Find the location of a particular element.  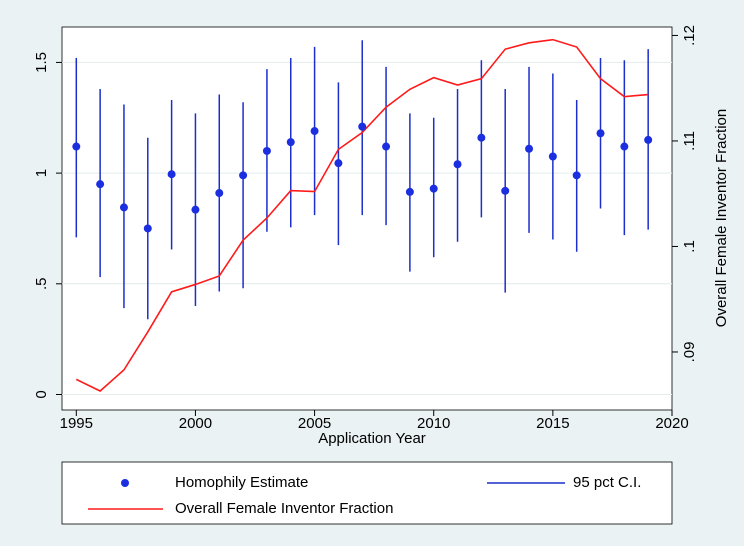

x-tick-label: 1995 is located at coordinates (76, 423).